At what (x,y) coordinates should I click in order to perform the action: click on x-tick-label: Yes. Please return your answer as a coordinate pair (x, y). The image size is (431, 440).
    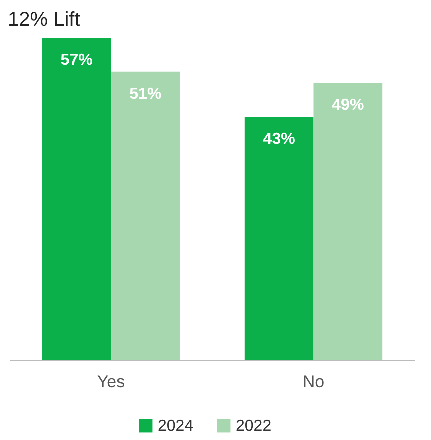
    Looking at the image, I should click on (111, 382).